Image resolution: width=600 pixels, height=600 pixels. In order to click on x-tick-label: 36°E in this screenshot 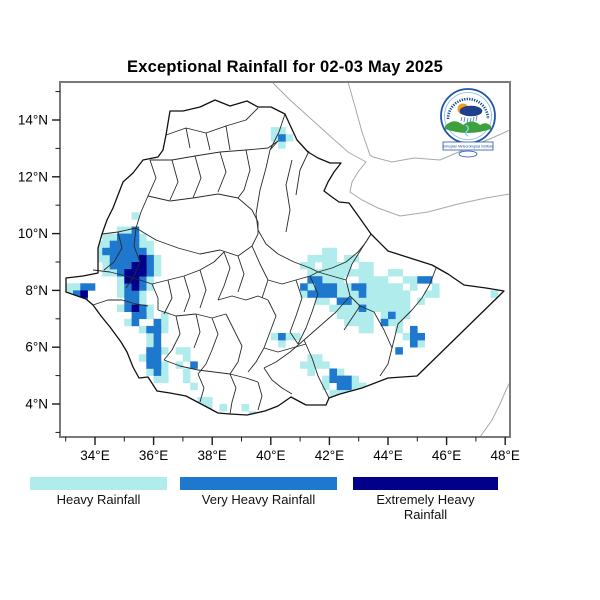, I will do `click(153, 455)`.